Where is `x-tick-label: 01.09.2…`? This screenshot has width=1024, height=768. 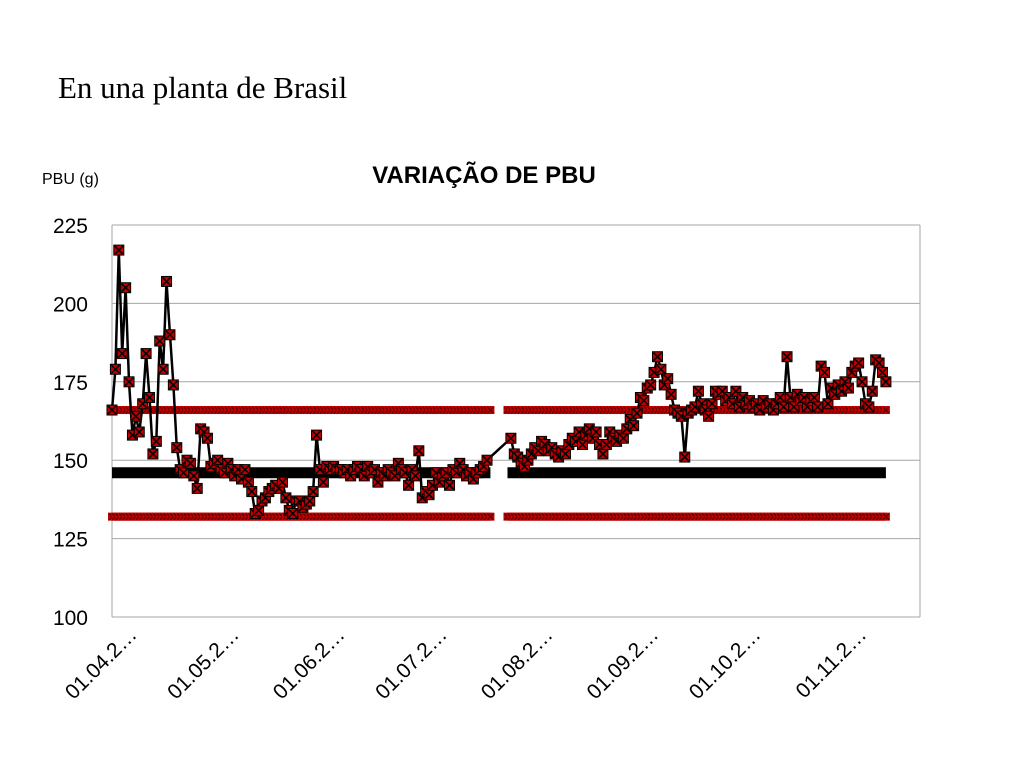 x-tick-label: 01.09.2… is located at coordinates (622, 663).